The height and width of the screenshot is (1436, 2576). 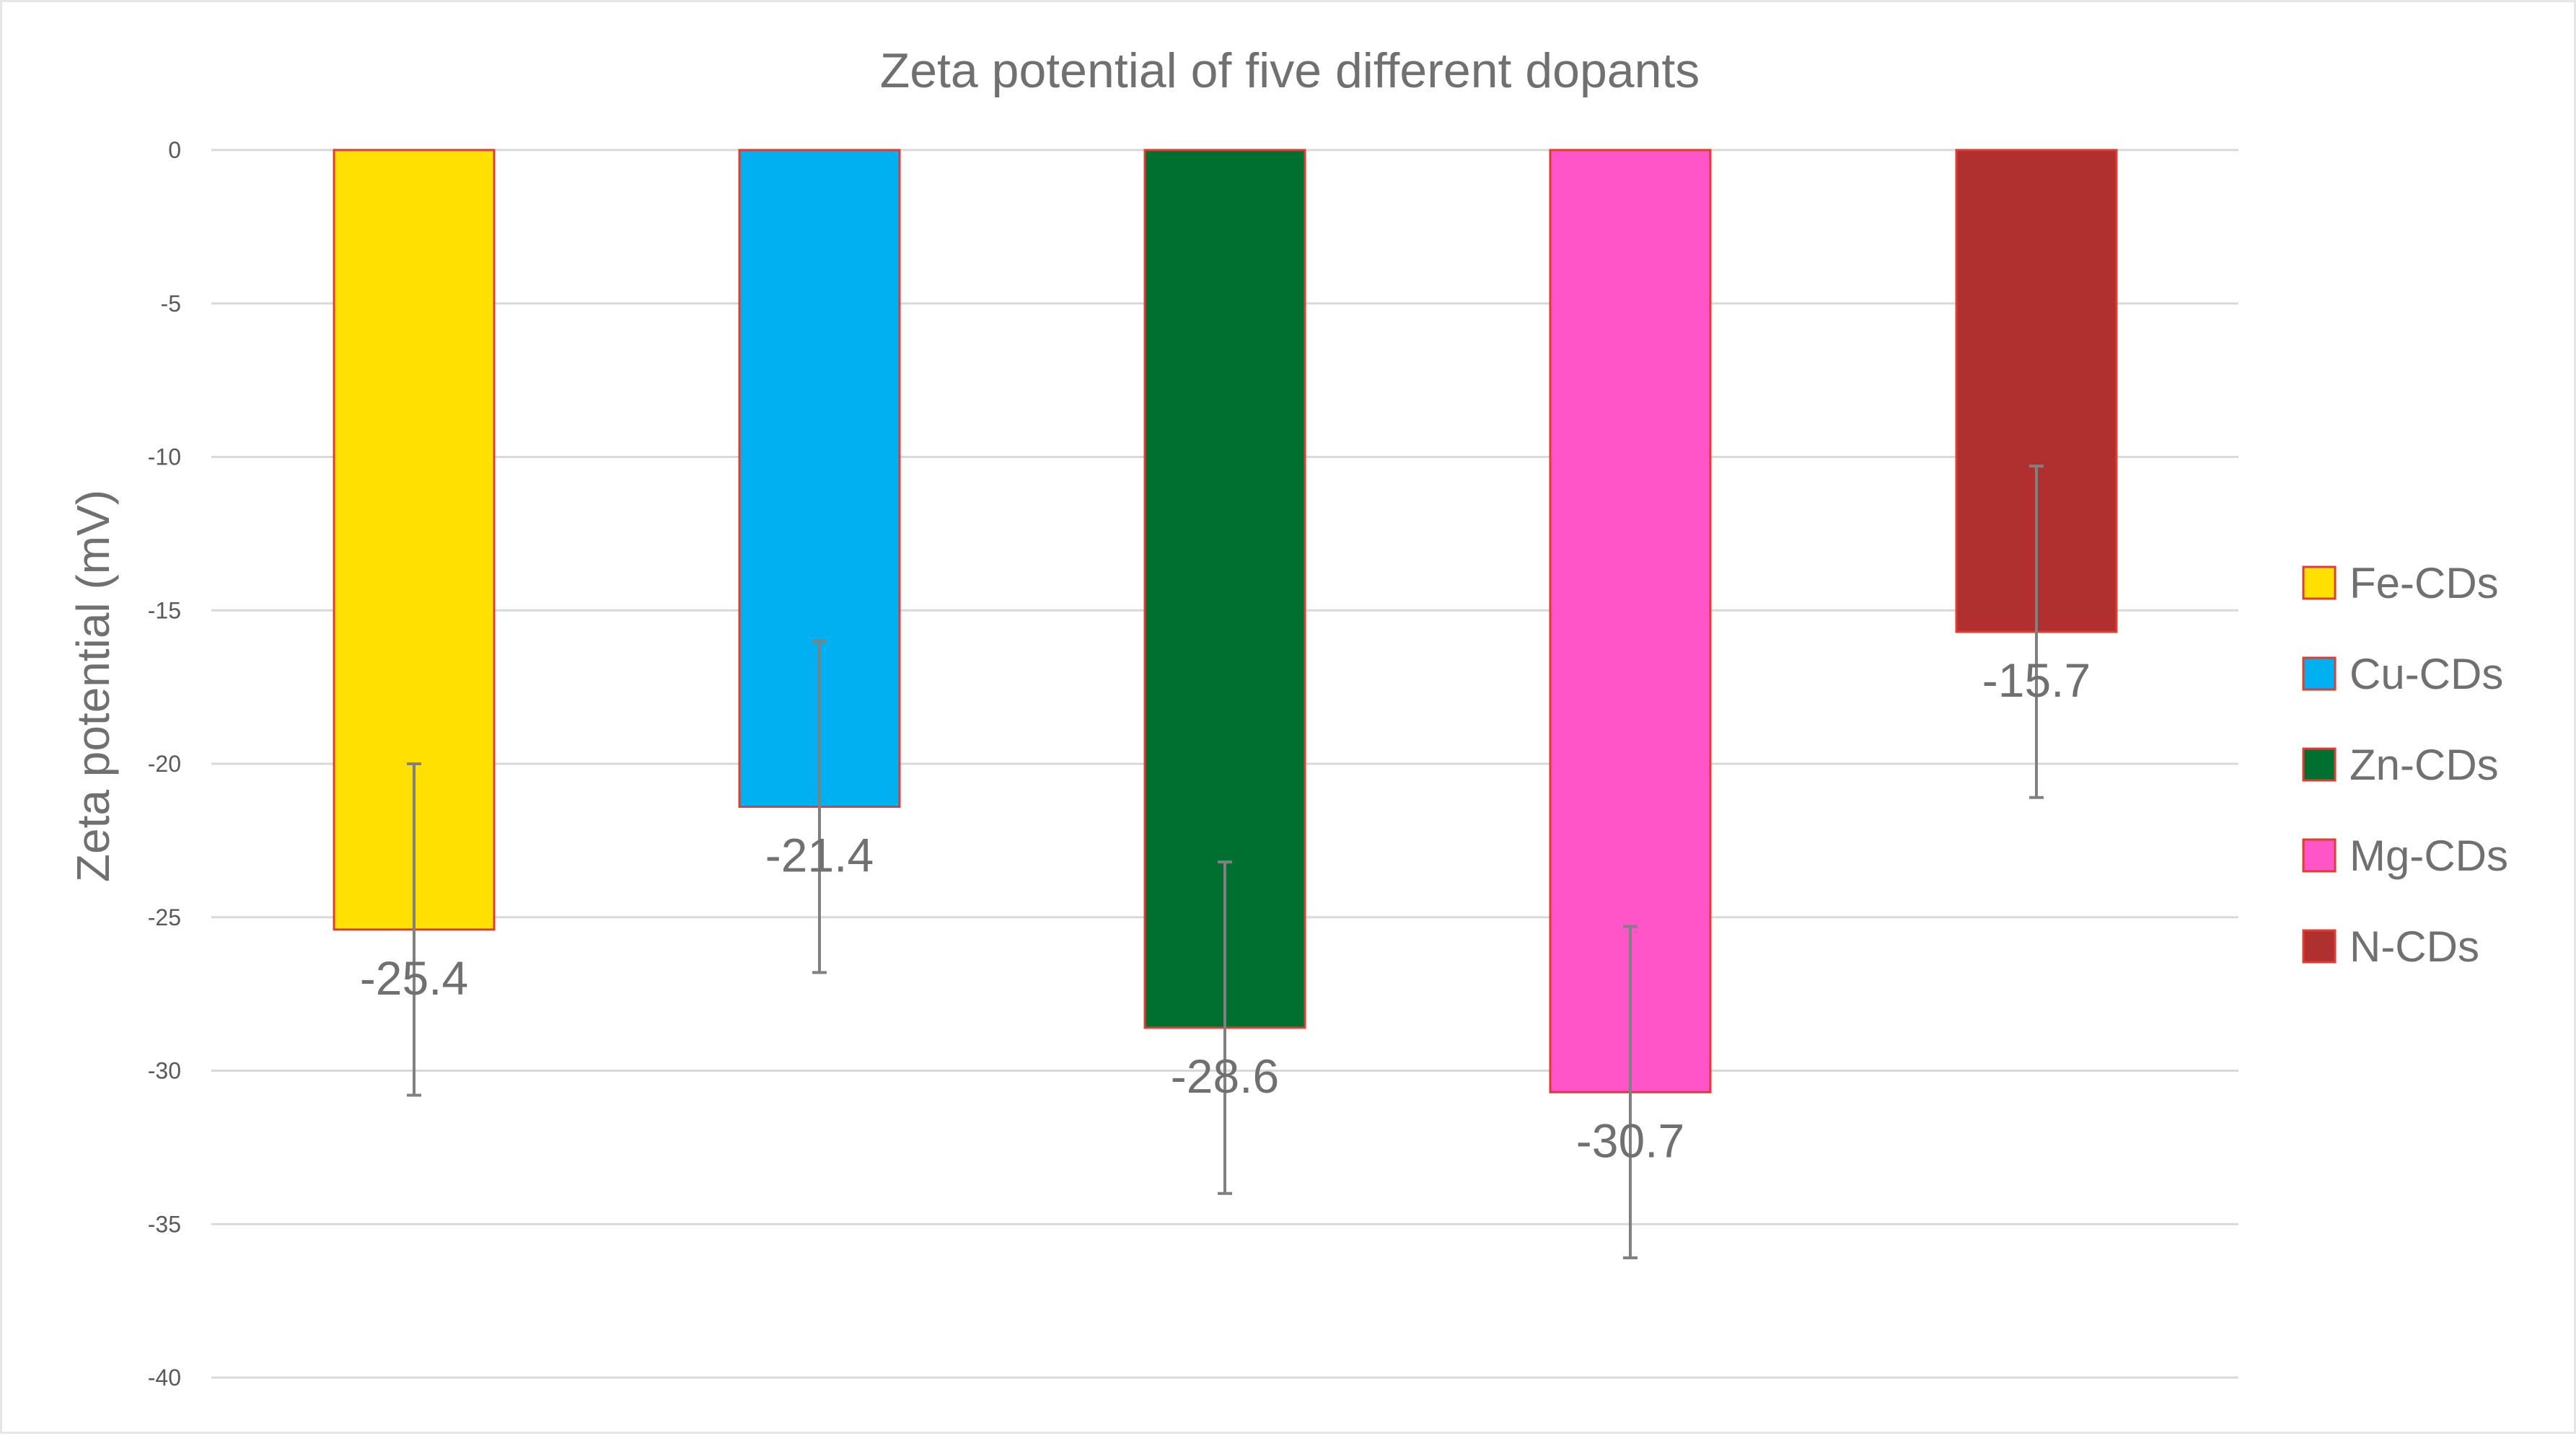 What do you see at coordinates (164, 917) in the screenshot?
I see `y-tick-label: -25` at bounding box center [164, 917].